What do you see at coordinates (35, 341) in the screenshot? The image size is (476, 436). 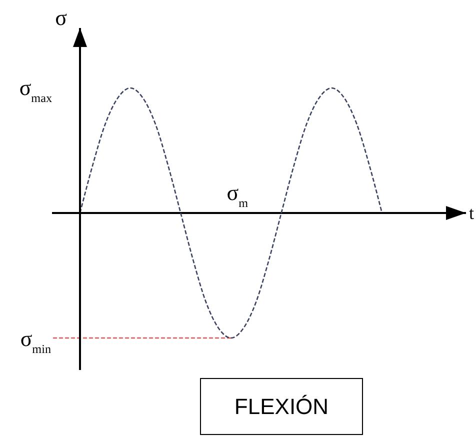 I see `ref-line-label: σ$_{min}$` at bounding box center [35, 341].